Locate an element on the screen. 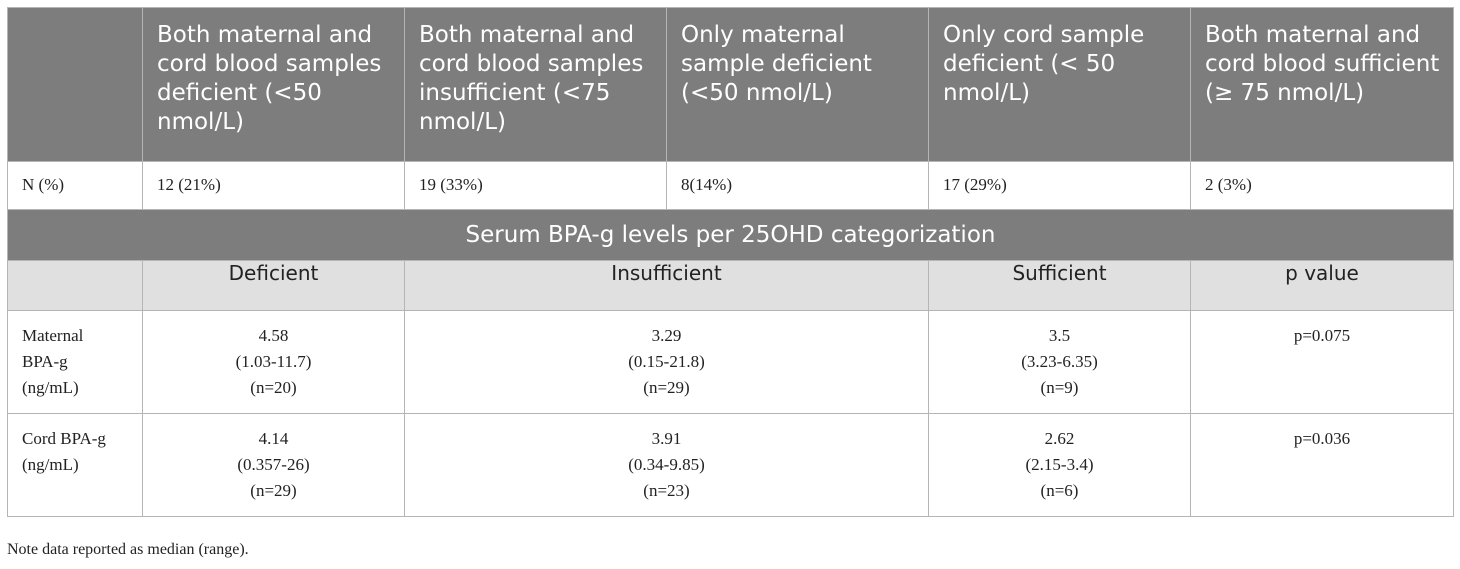  deficient-cell: 4.58 (1.03-11.7) (n=20) is located at coordinates (273, 362).